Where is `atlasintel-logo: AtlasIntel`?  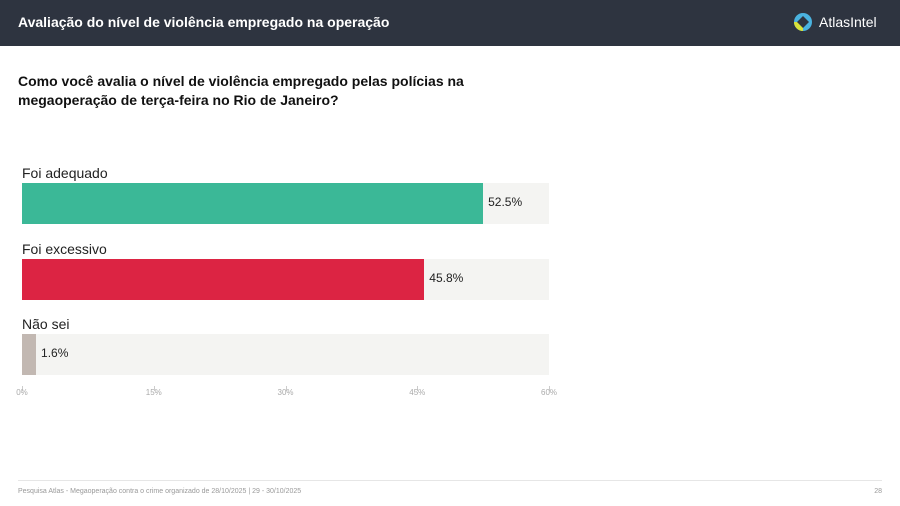
atlasintel-logo: AtlasIntel is located at coordinates (835, 22).